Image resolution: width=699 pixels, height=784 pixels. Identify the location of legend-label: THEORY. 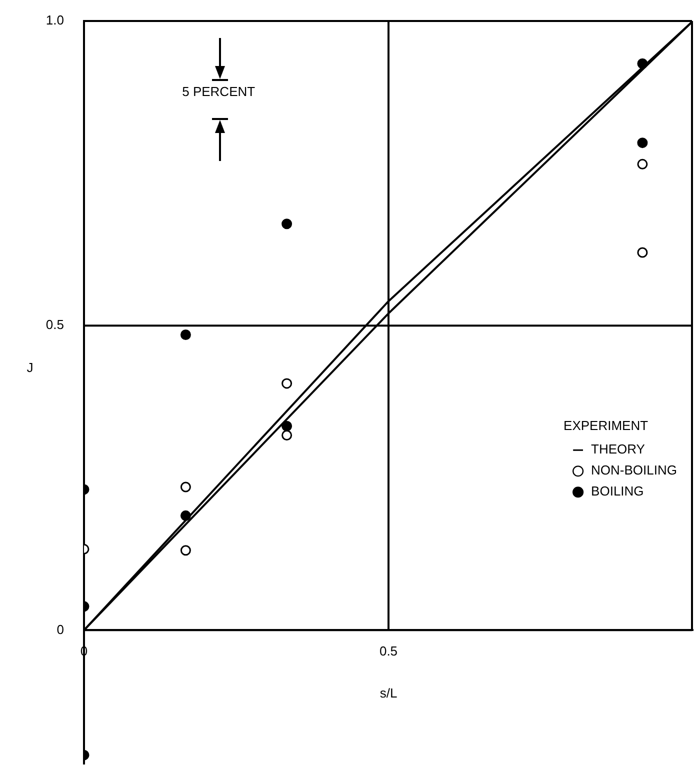
(618, 449).